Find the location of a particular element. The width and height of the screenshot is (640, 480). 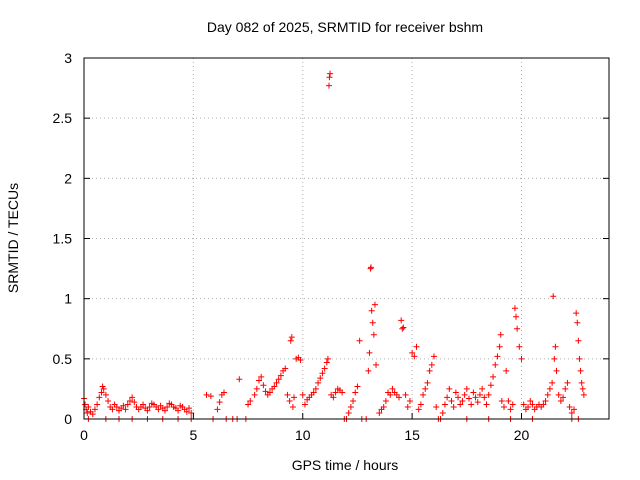

y-tick-label: 0.5 is located at coordinates (63, 359).